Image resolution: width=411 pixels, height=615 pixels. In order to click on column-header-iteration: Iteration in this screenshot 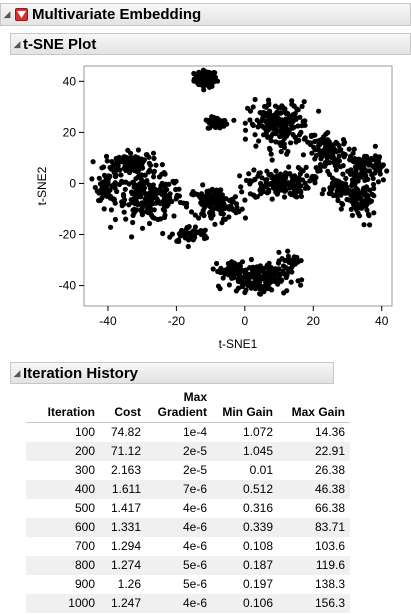, I will do `click(63, 406)`.